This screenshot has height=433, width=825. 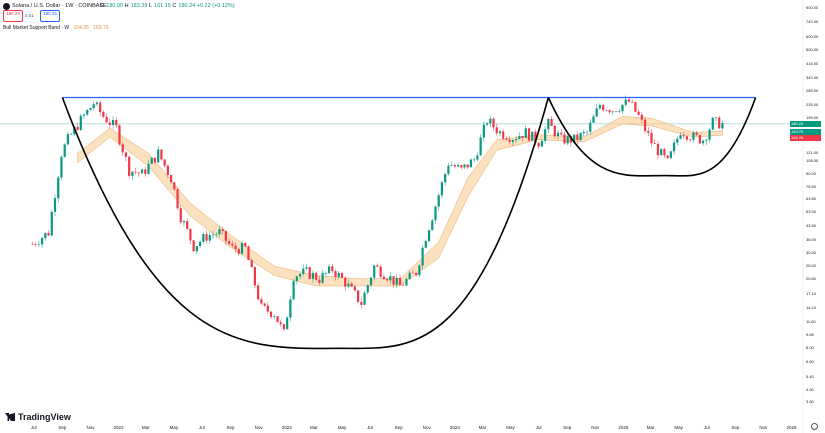 I want to click on x-tick-label: 2026, so click(x=791, y=427).